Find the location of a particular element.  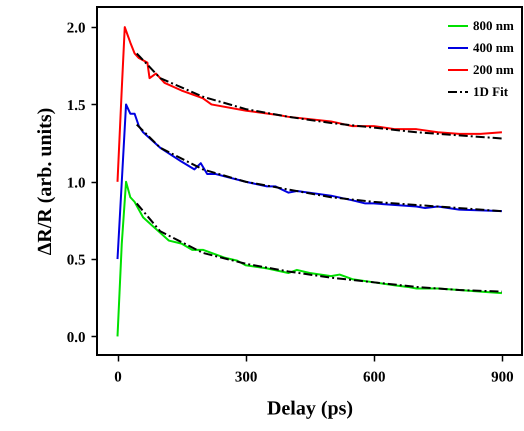

legend-label: 200 nm is located at coordinates (493, 69).